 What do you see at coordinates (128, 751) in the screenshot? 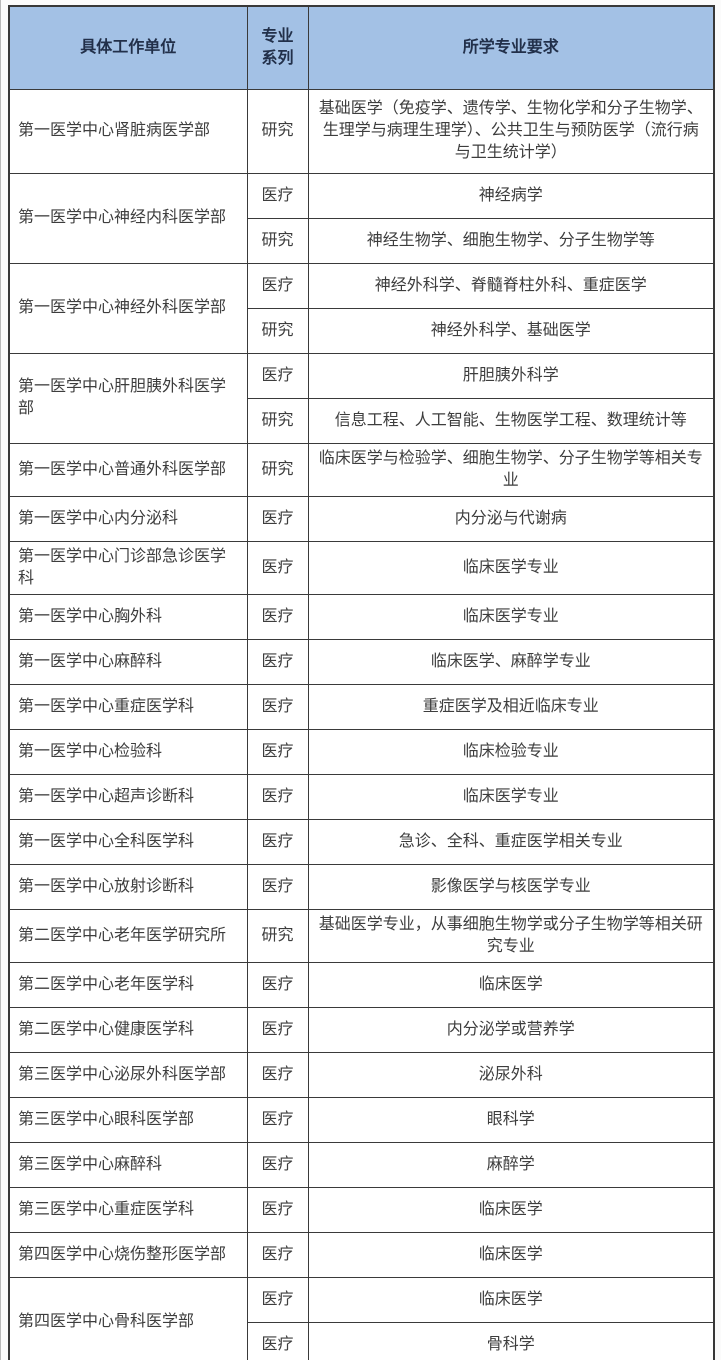
I see `unit-cell: 第一医学中心检验科` at bounding box center [128, 751].